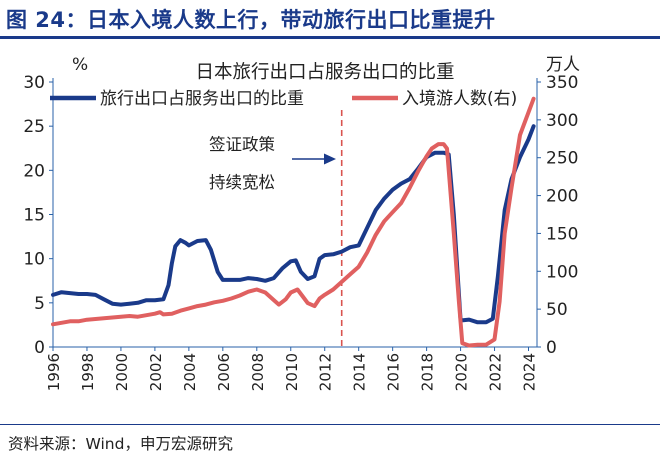 Image resolution: width=660 pixels, height=468 pixels. I want to click on left-unit-label: %, so click(80, 65).